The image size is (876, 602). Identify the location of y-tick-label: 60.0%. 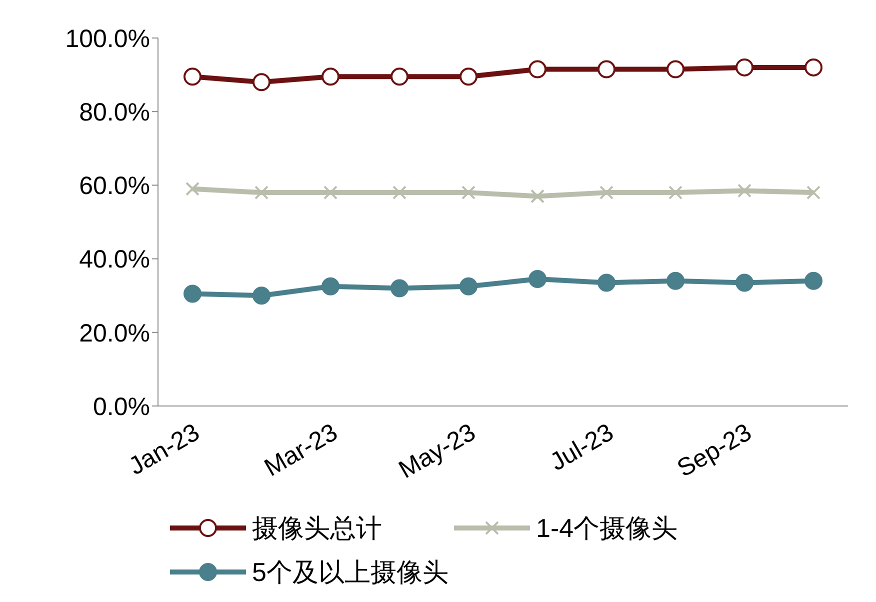
(114, 186).